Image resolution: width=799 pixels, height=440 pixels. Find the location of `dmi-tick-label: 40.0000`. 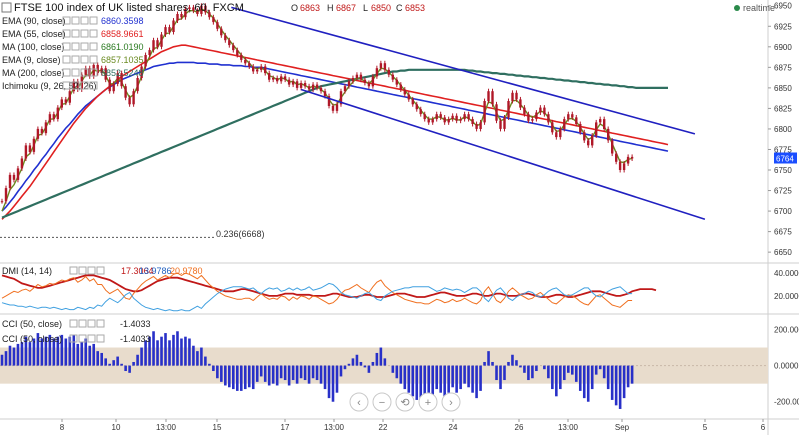

dmi-tick-label: 40.0000 is located at coordinates (786, 273).